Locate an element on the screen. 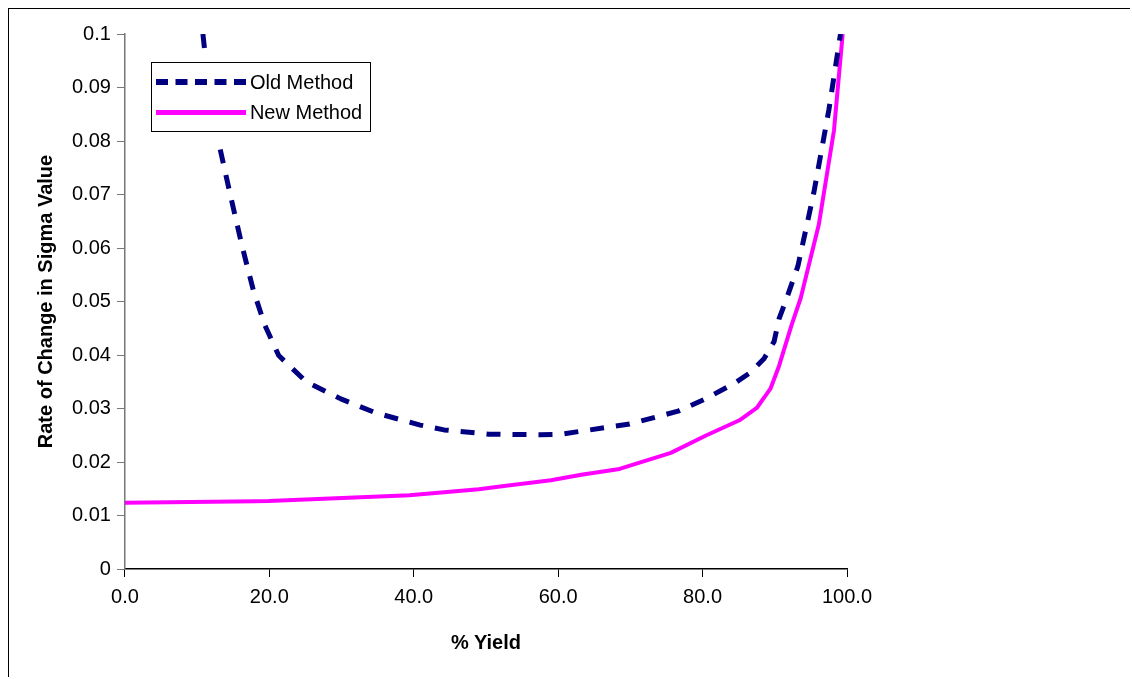 The height and width of the screenshot is (679, 1132). y-tick-label: 0.06 is located at coordinates (91, 246).